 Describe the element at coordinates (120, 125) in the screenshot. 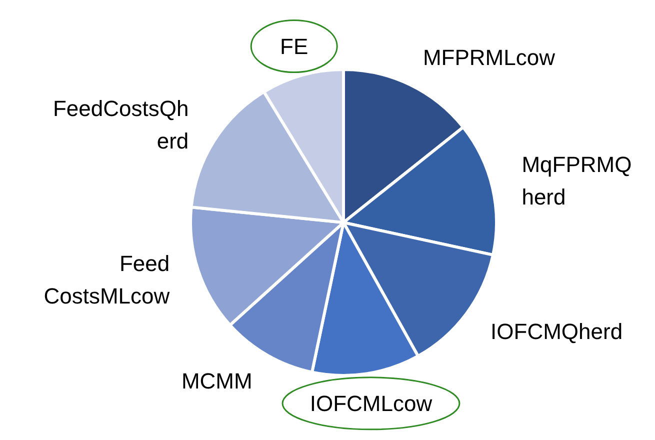

I see `slice-label: FeedCostsQh erd` at that location.